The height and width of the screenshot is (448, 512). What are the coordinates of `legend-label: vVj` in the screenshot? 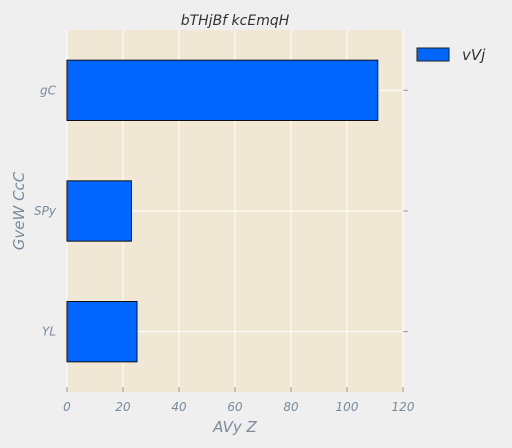 It's located at (474, 55).